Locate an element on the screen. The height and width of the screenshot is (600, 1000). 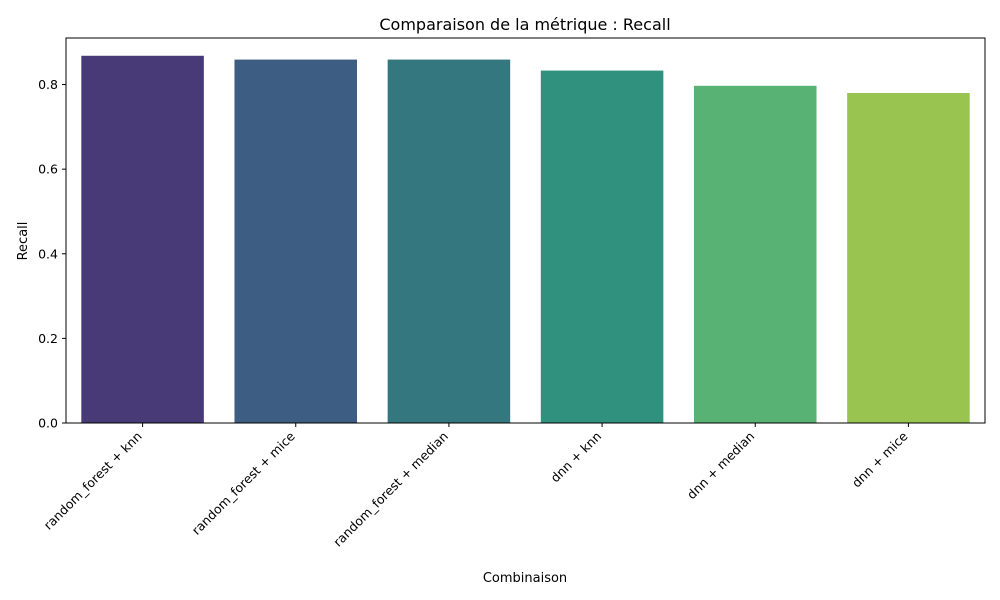
x-tick-label: dnn + mice is located at coordinates (880, 459).